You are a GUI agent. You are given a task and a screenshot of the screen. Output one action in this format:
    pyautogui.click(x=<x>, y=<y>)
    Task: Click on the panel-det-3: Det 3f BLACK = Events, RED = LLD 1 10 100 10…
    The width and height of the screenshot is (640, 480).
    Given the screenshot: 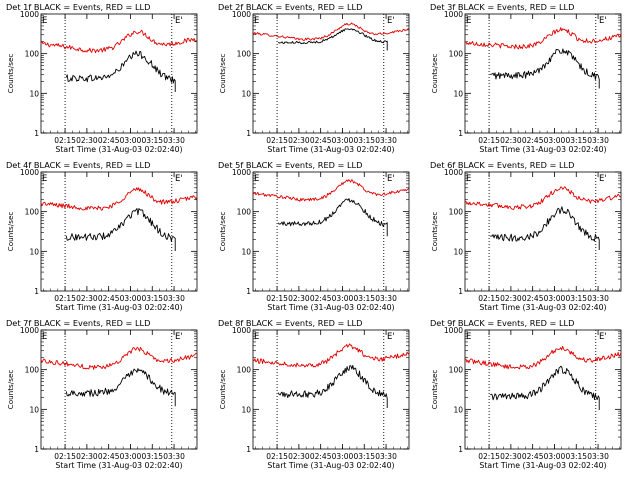 What is the action you would take?
    pyautogui.click(x=526, y=78)
    